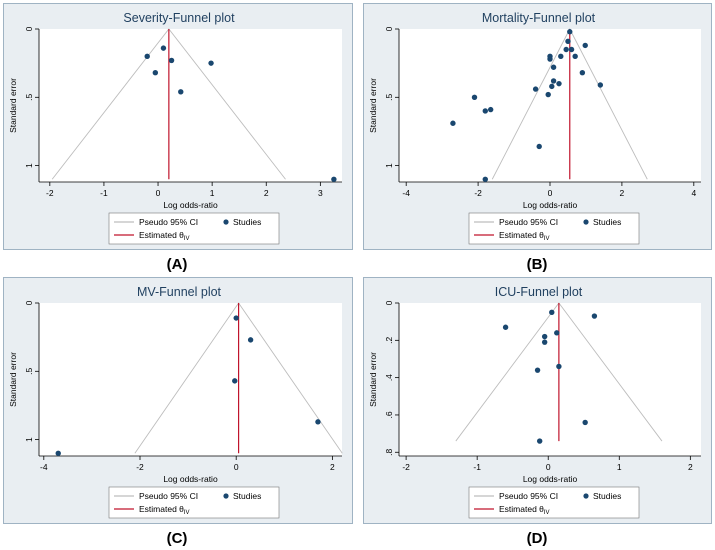 The image size is (715, 550). Describe the element at coordinates (406, 193) in the screenshot. I see `x-tick-label: -4` at that location.